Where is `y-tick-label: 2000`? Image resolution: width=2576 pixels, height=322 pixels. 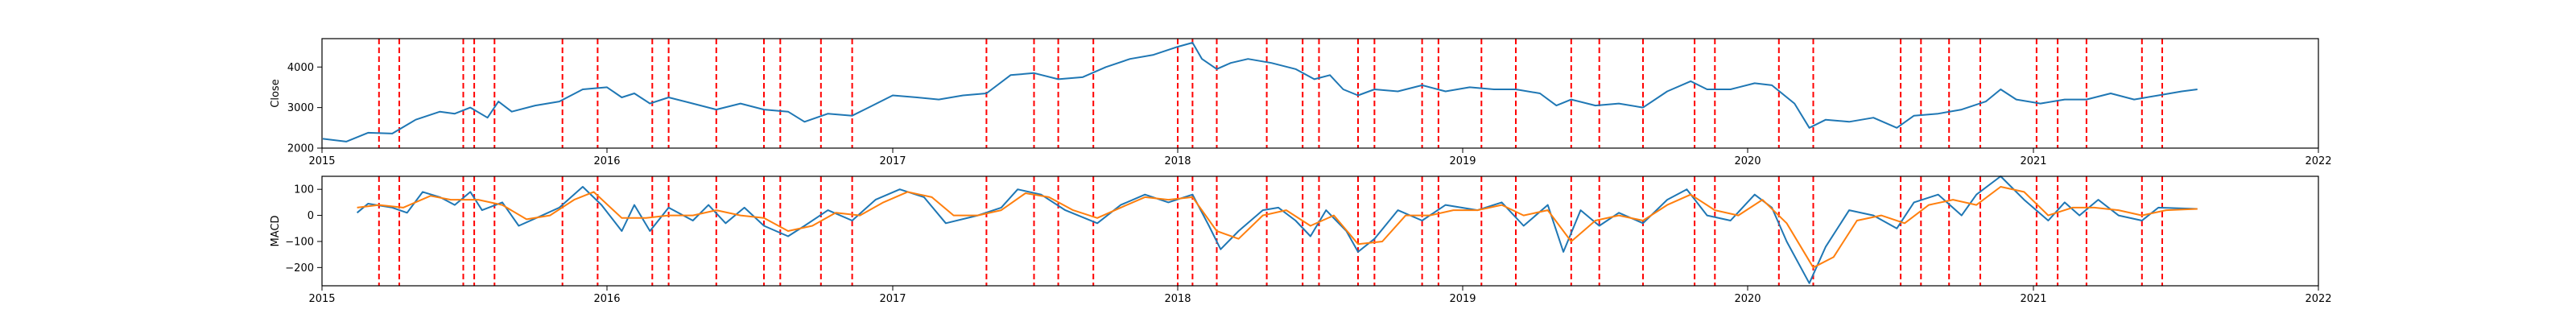 y-tick-label: 2000 is located at coordinates (300, 149).